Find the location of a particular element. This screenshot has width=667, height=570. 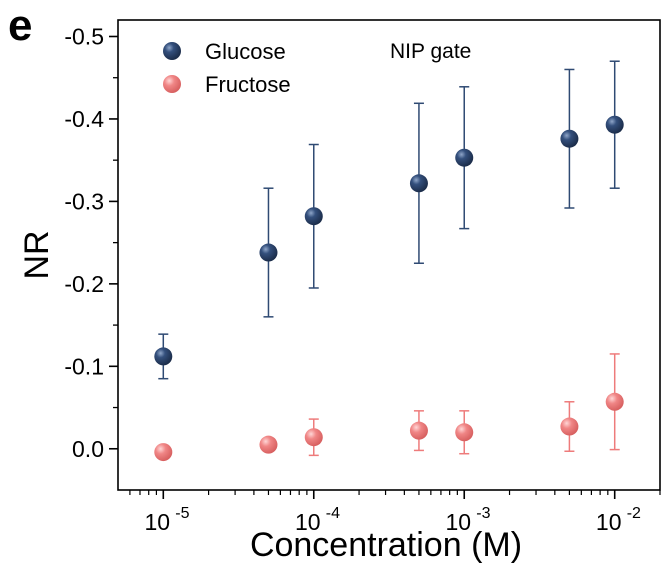

y-tick-label: 0.0 is located at coordinates (88, 449).